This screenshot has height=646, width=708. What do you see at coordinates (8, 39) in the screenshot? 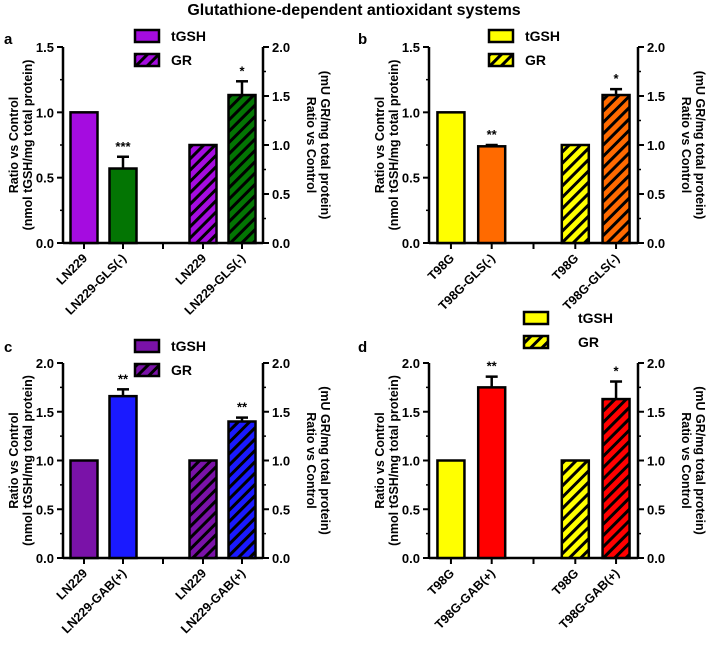
I see `panel-label: a` at bounding box center [8, 39].